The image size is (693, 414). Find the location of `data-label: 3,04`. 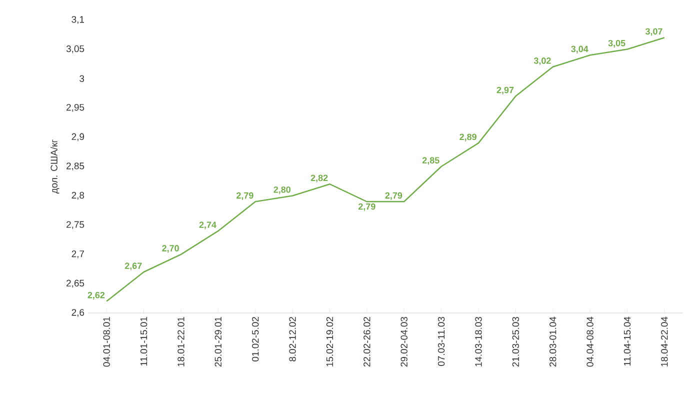

data-label: 3,04 is located at coordinates (579, 50).